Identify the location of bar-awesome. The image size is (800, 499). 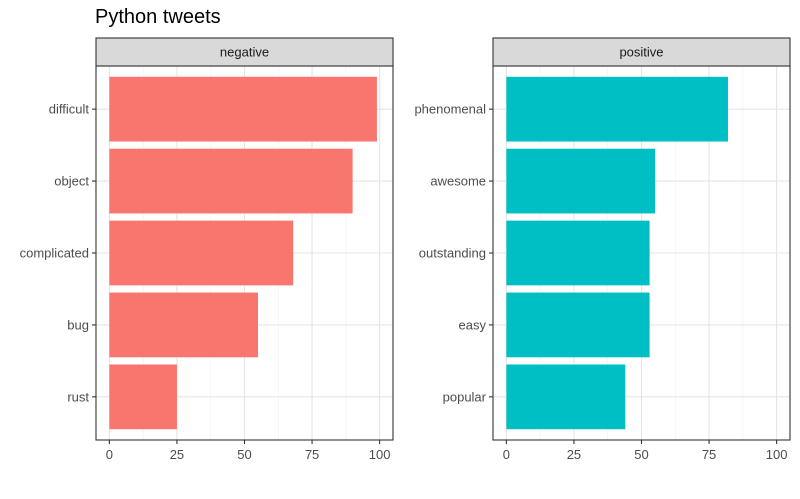
(581, 181).